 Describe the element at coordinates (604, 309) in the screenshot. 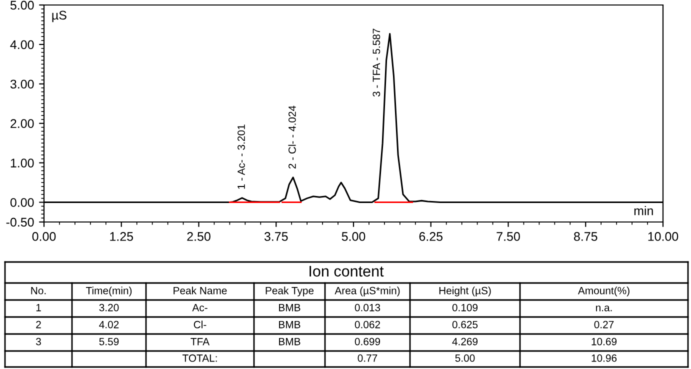

I see `text: n.a.` at that location.